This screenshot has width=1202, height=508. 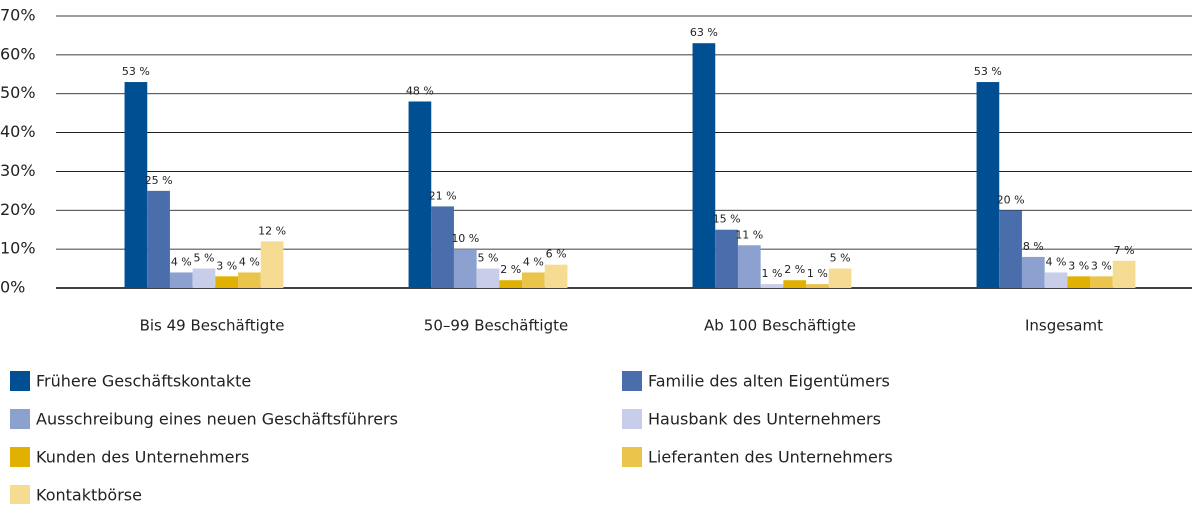 I want to click on value-label: 7 %, so click(x=1124, y=250).